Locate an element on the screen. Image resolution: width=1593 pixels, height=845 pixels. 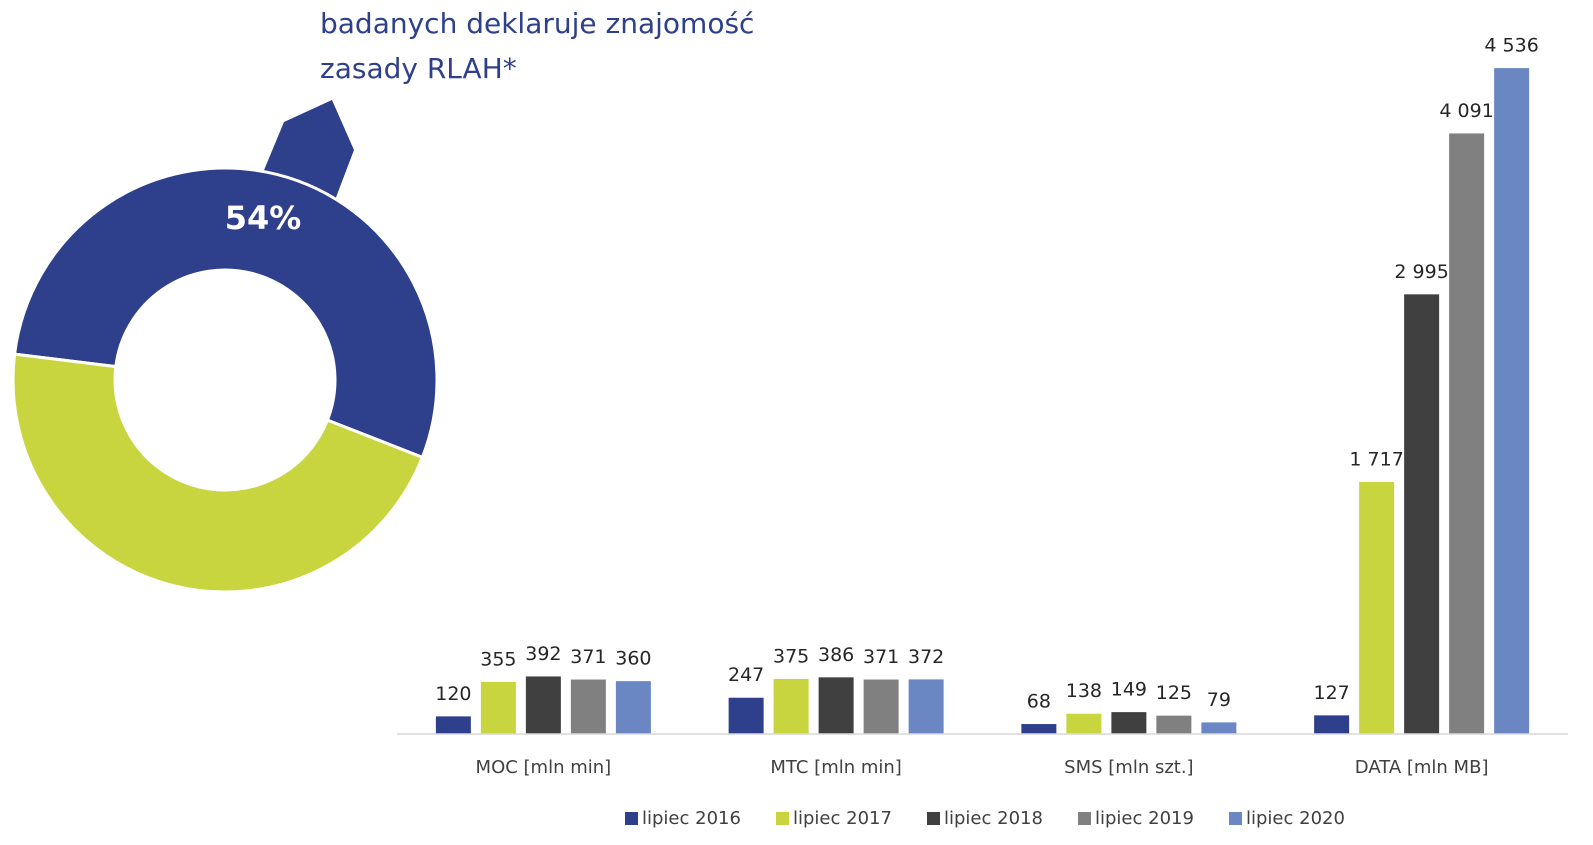
data-label: 247 is located at coordinates (746, 675).